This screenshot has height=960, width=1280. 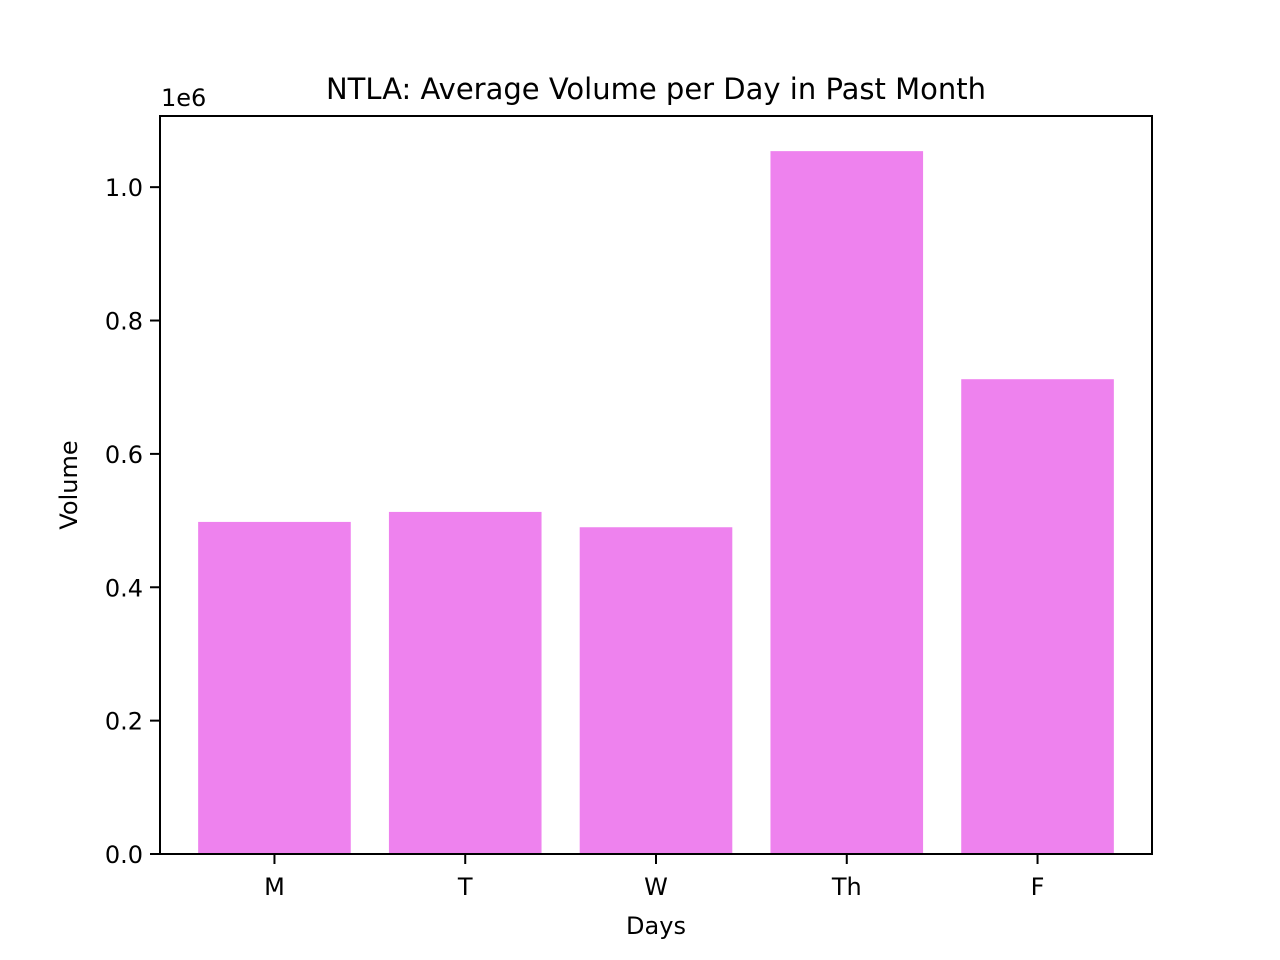 I want to click on y-axis: 0.0 0.2 0.4 0.6 0.8 1.0, so click(x=132, y=521).